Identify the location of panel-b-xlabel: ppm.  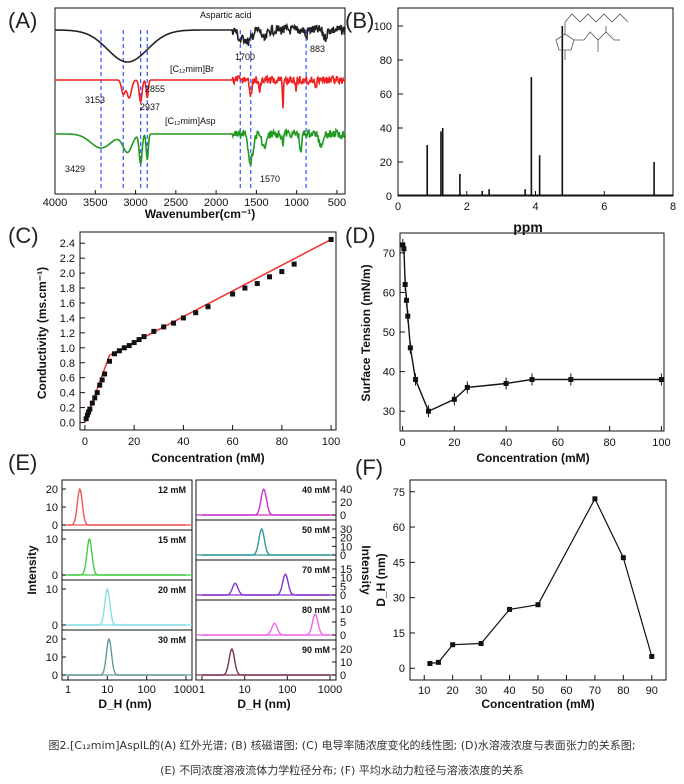
(528, 227).